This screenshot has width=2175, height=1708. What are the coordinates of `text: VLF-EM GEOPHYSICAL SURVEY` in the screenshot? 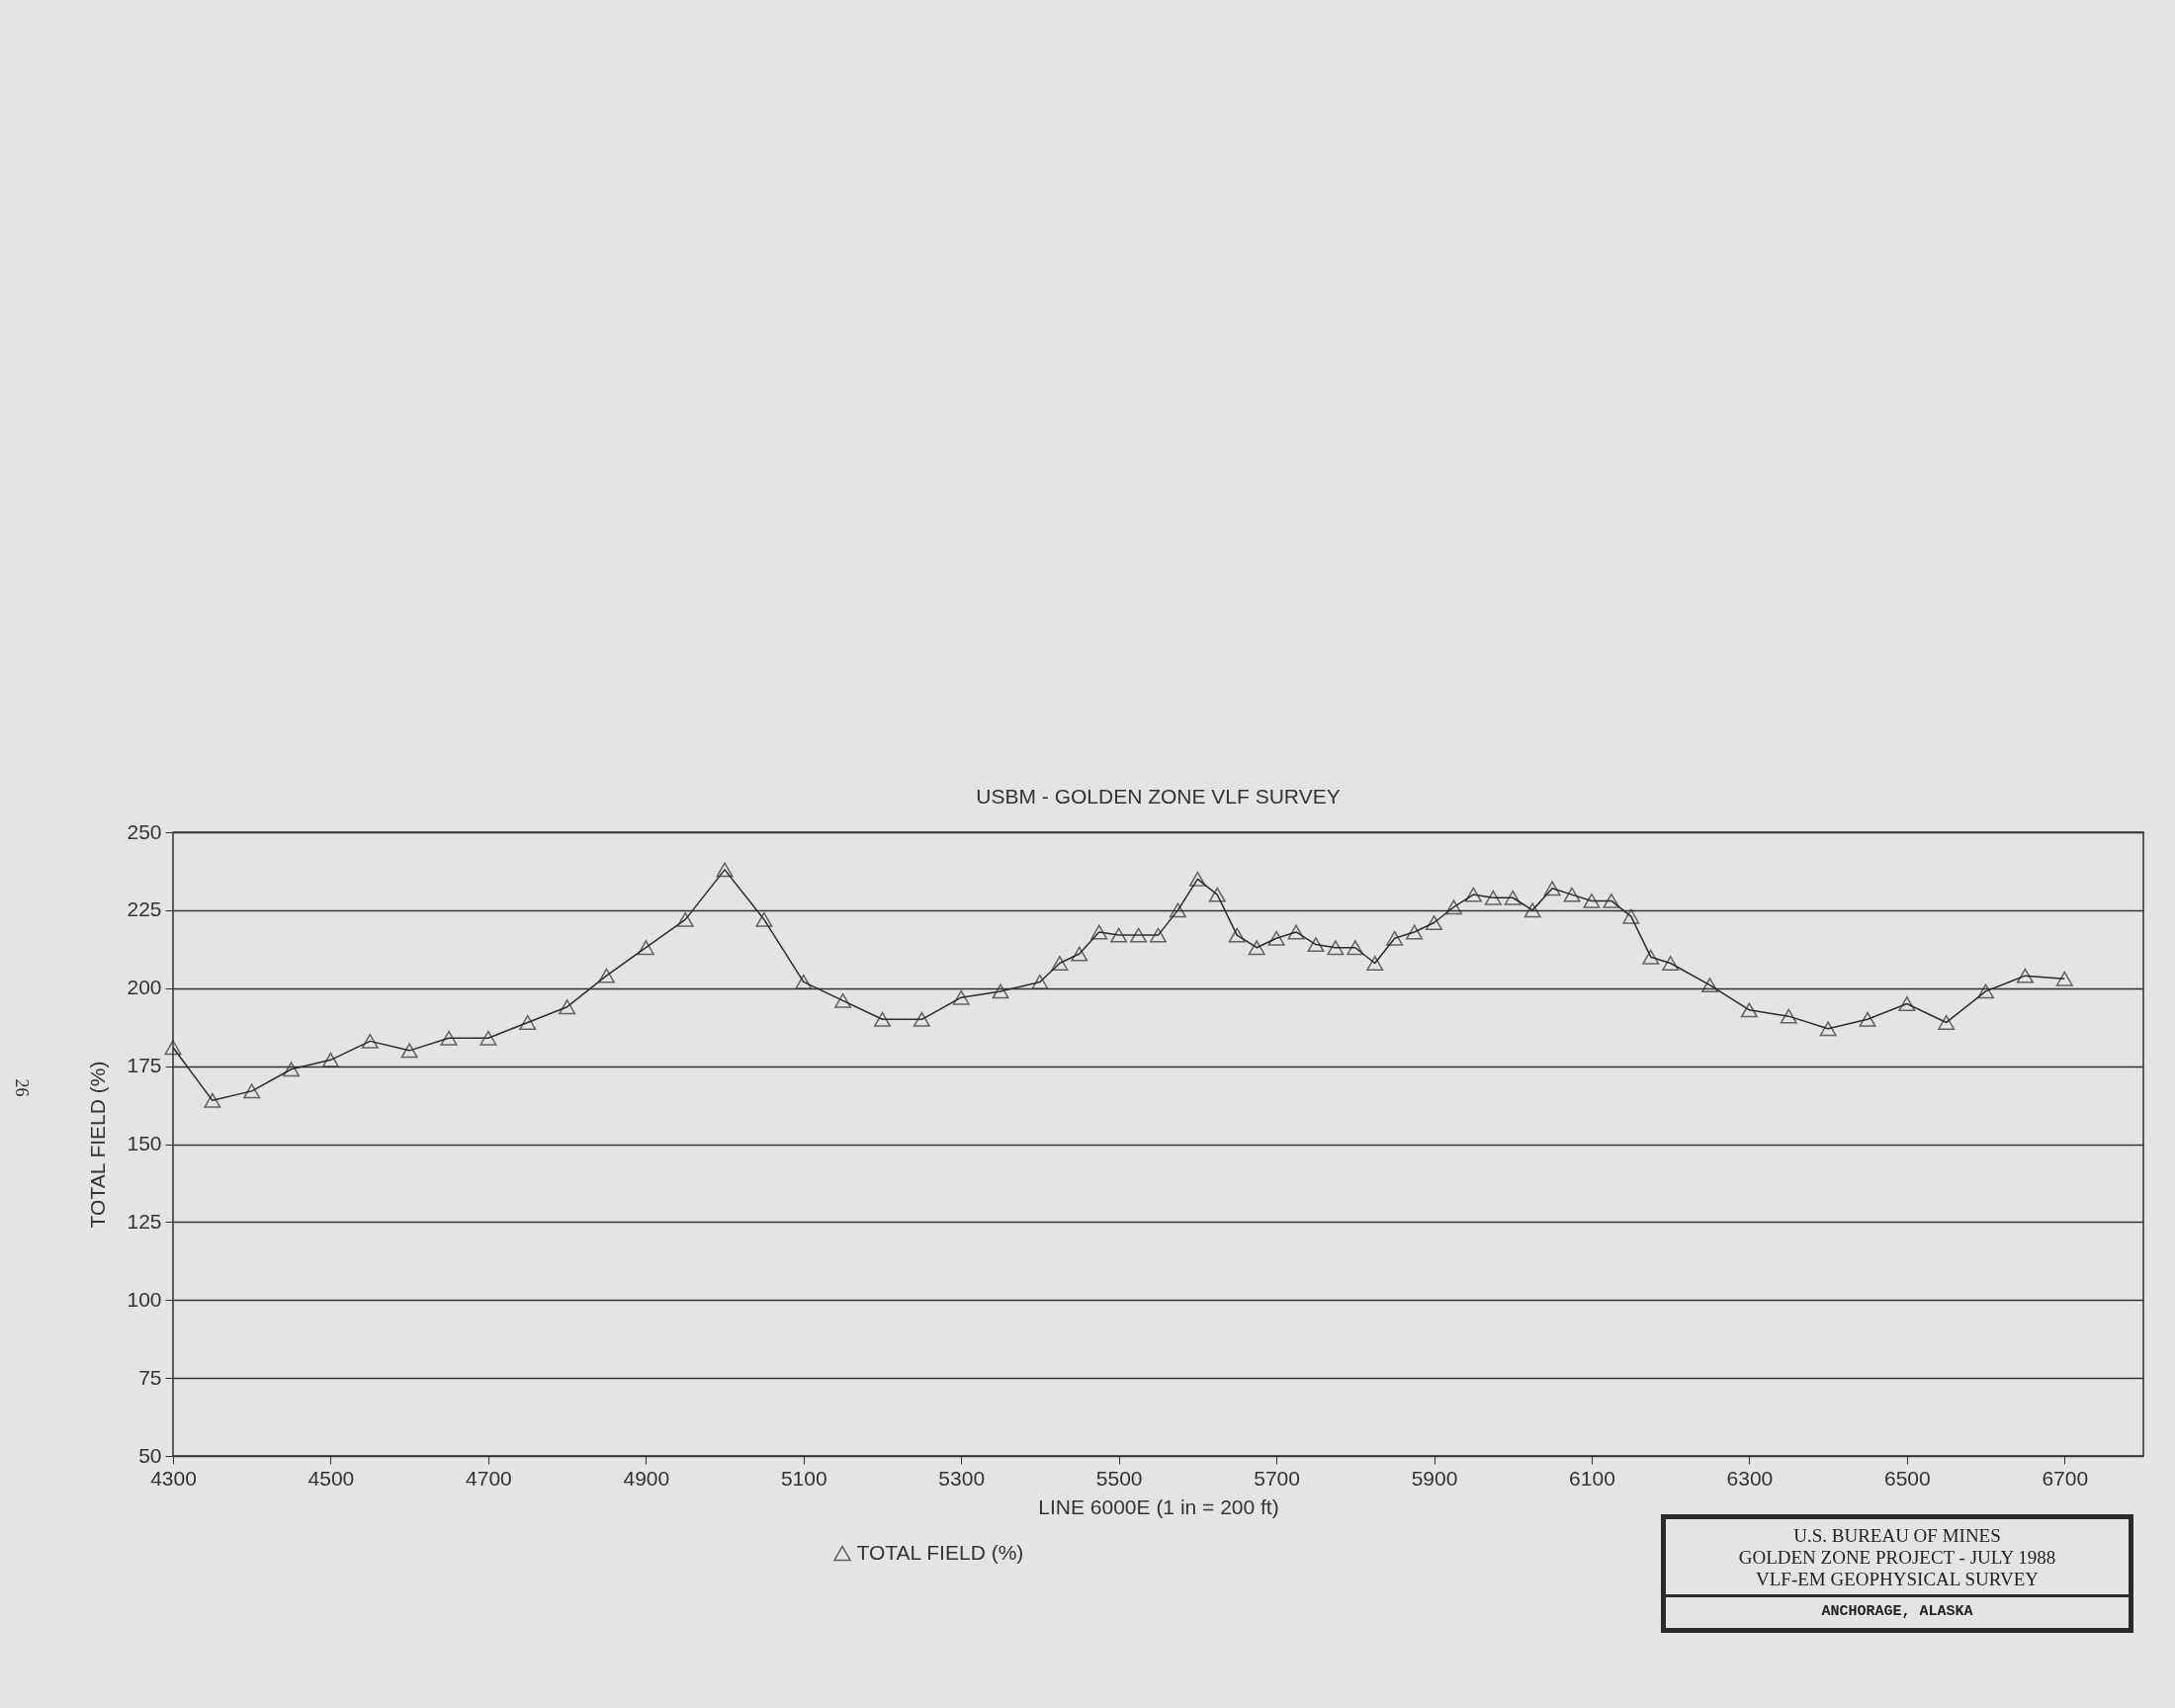 It's located at (1897, 1580).